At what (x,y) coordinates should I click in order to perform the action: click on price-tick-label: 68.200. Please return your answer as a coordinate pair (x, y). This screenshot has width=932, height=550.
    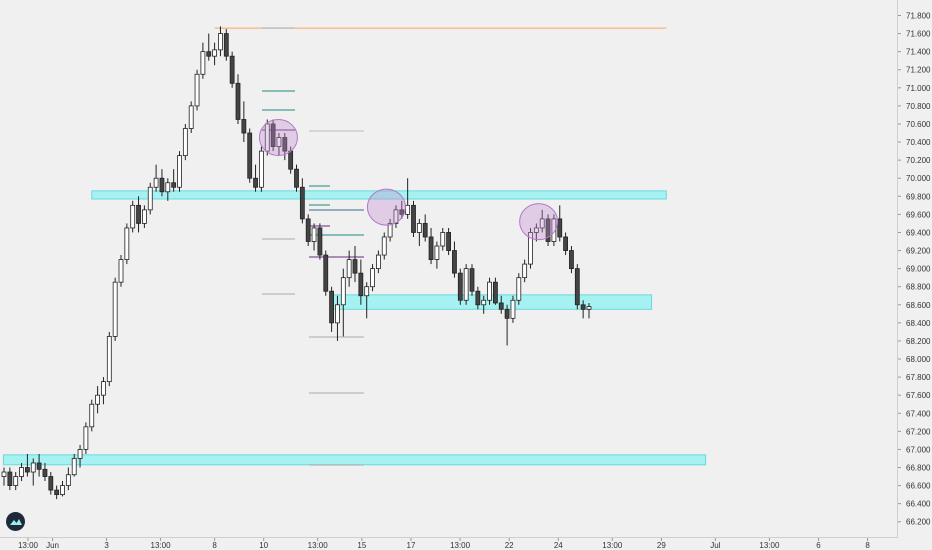
    Looking at the image, I should click on (918, 341).